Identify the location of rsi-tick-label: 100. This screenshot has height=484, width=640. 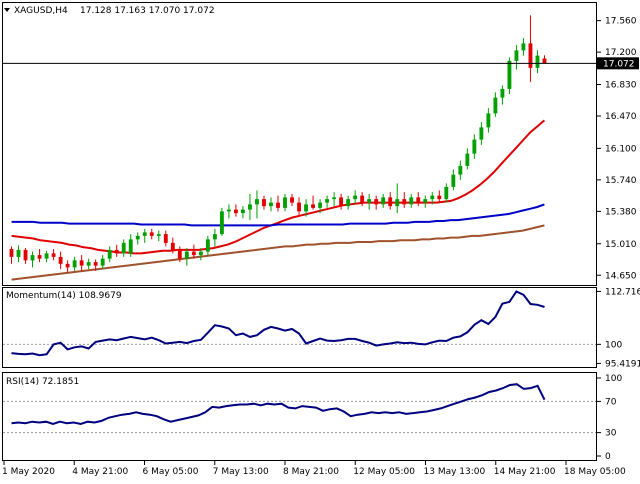
(613, 379).